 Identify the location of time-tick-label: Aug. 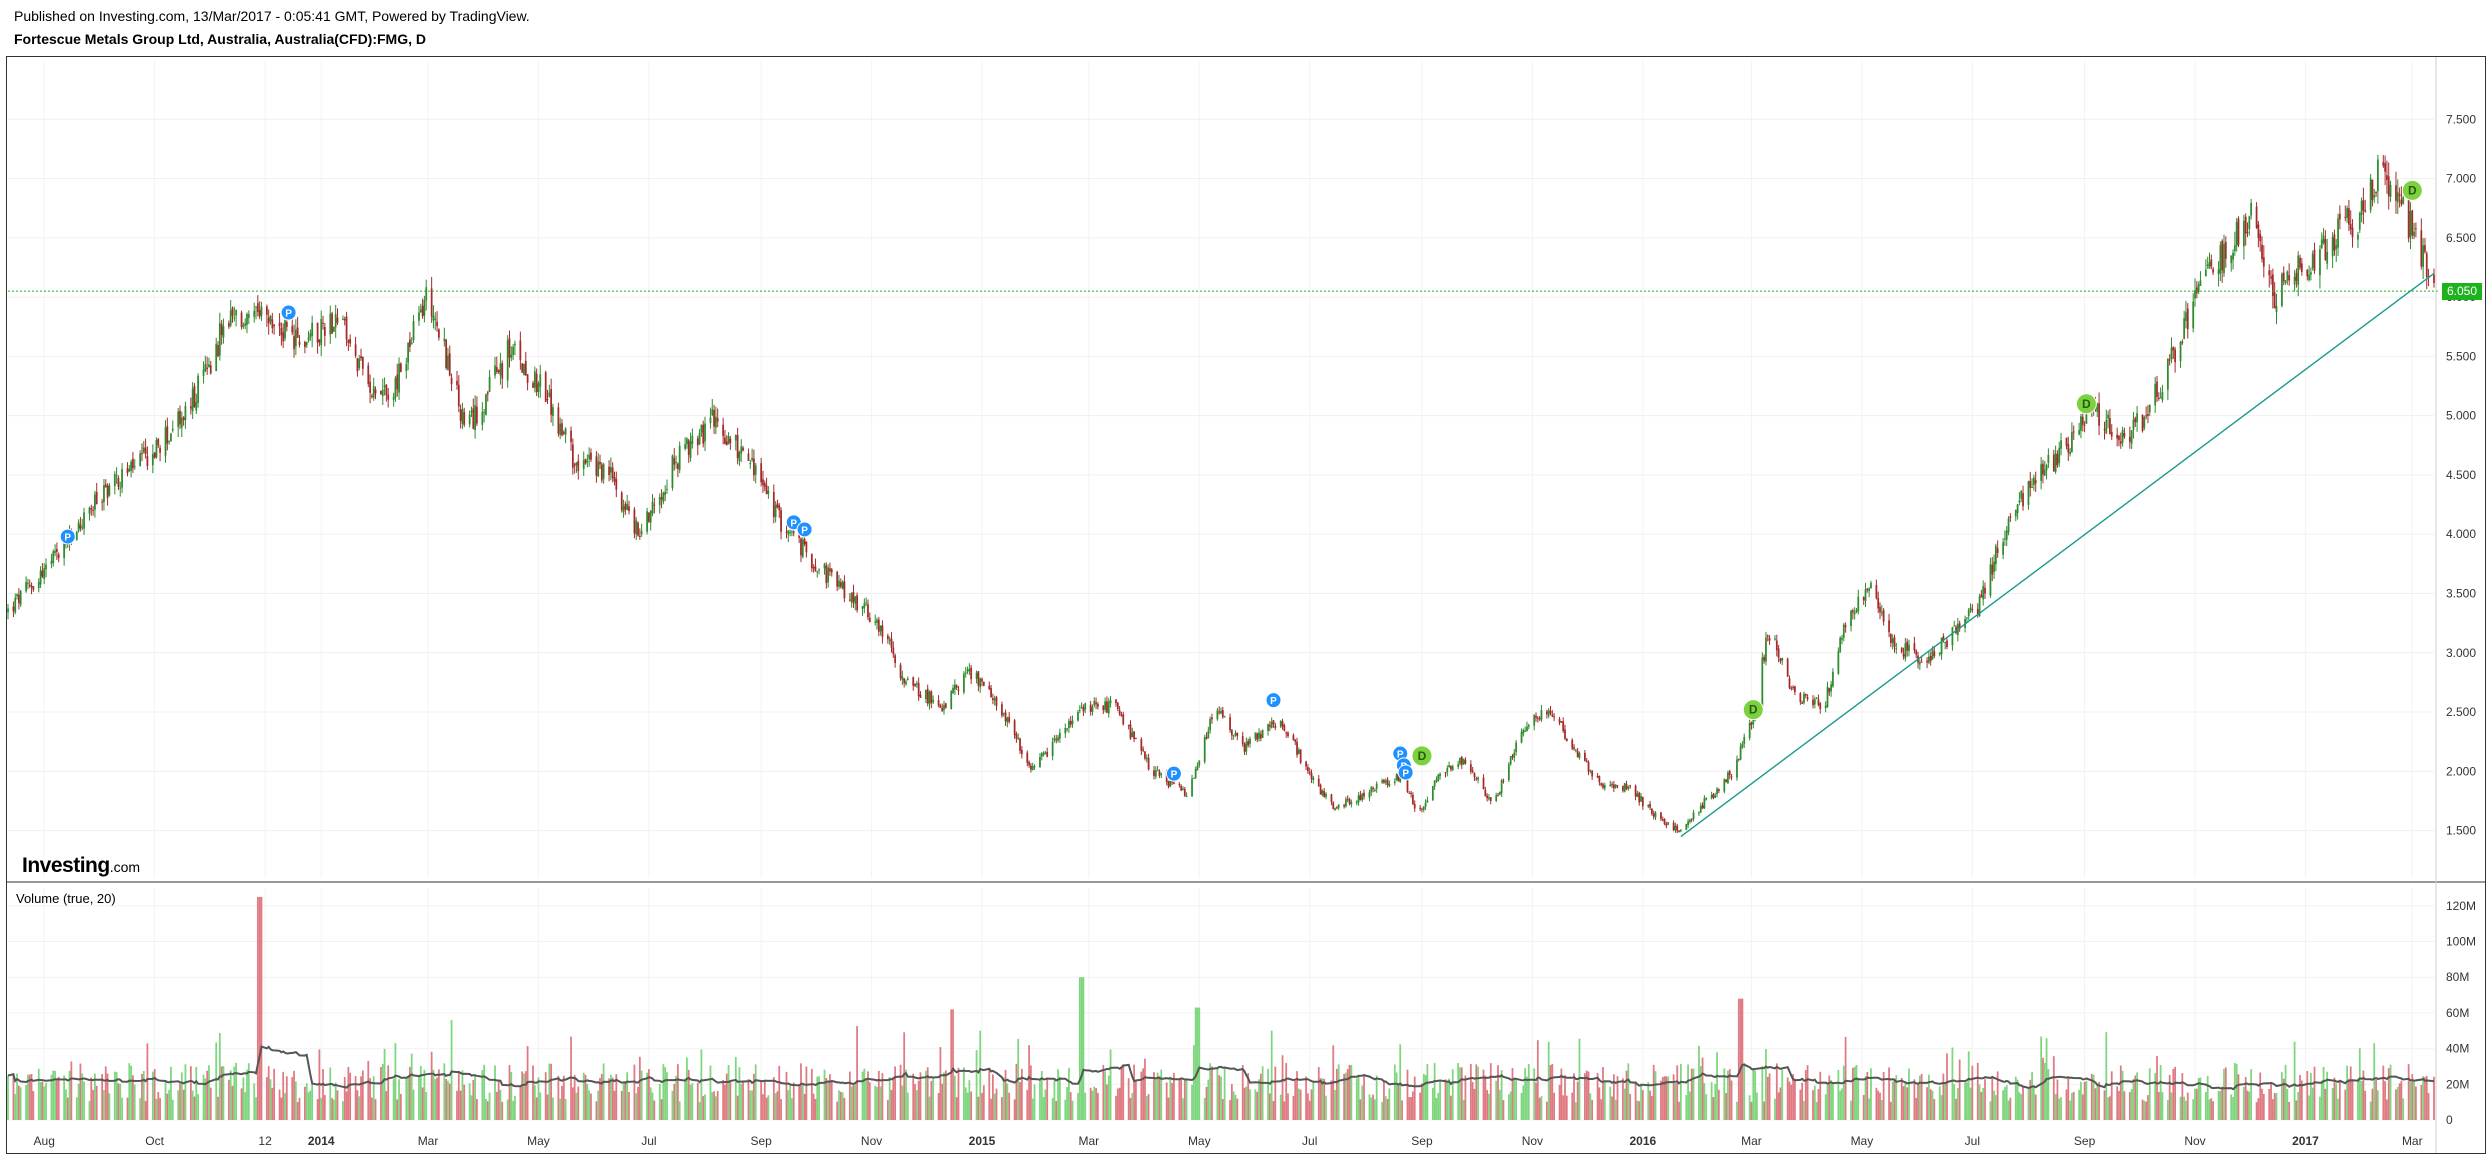
(44, 1141).